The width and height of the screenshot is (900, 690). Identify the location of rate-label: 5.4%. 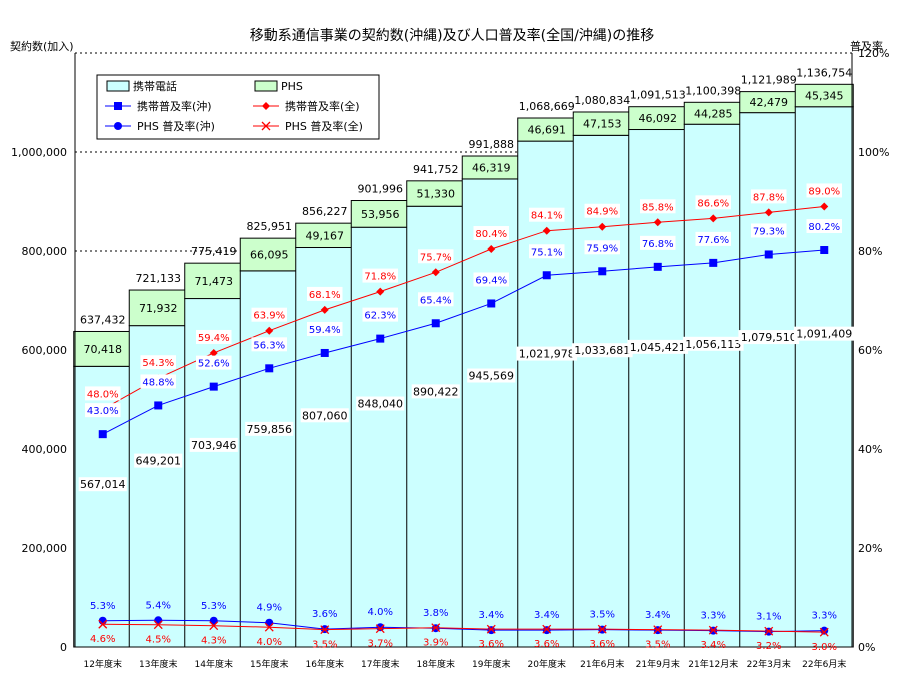
(158, 605).